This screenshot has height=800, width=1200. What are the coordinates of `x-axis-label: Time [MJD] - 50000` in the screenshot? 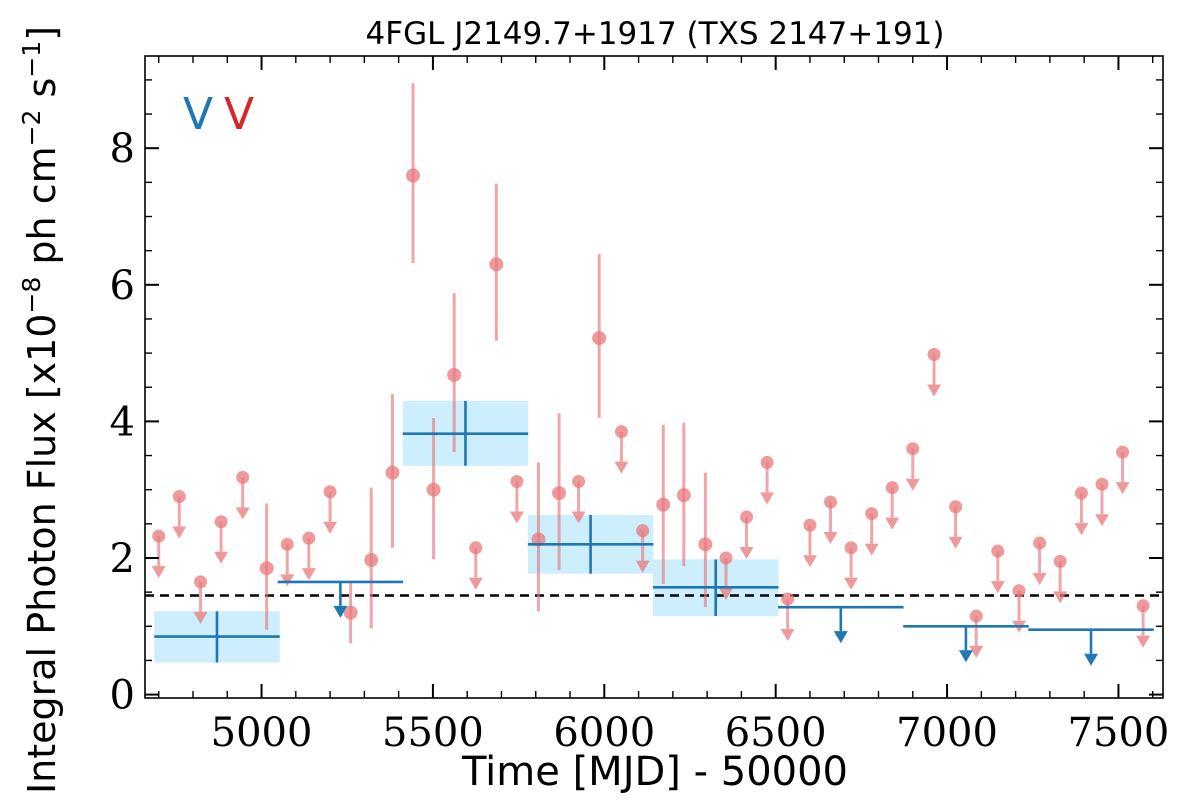 It's located at (654, 772).